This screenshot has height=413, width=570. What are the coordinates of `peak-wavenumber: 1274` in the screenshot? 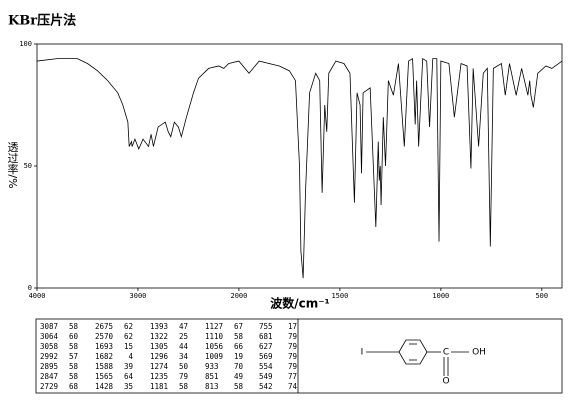 It's located at (159, 366).